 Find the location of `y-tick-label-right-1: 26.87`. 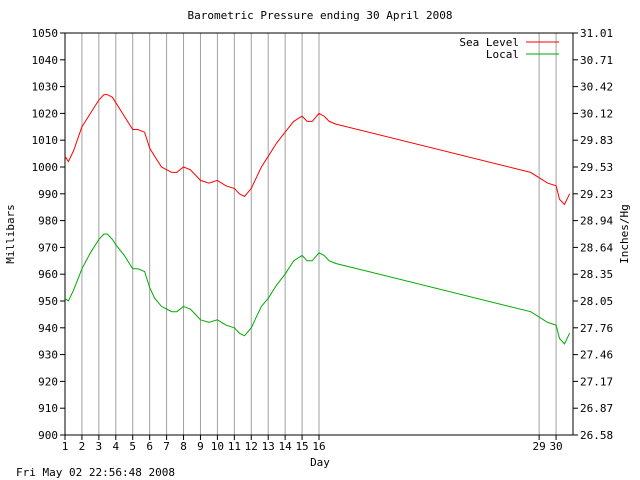

y-tick-label-right-1: 26.87 is located at coordinates (596, 408).